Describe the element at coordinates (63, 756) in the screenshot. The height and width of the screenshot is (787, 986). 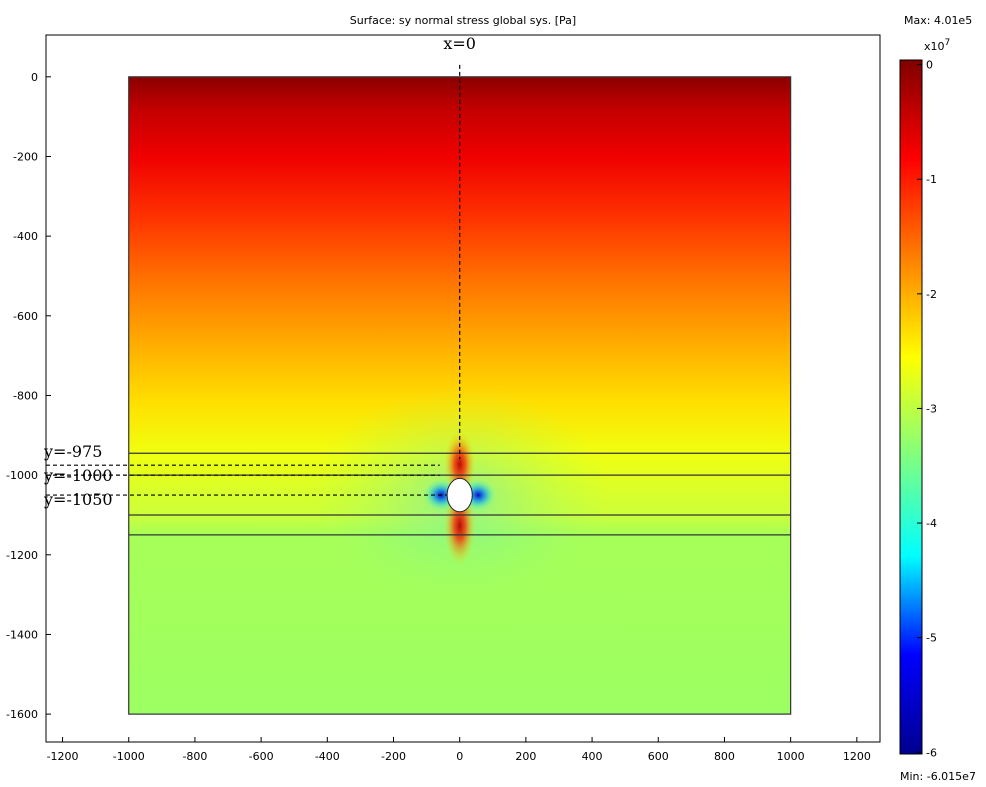
I see `x-tick-label: -1200` at that location.